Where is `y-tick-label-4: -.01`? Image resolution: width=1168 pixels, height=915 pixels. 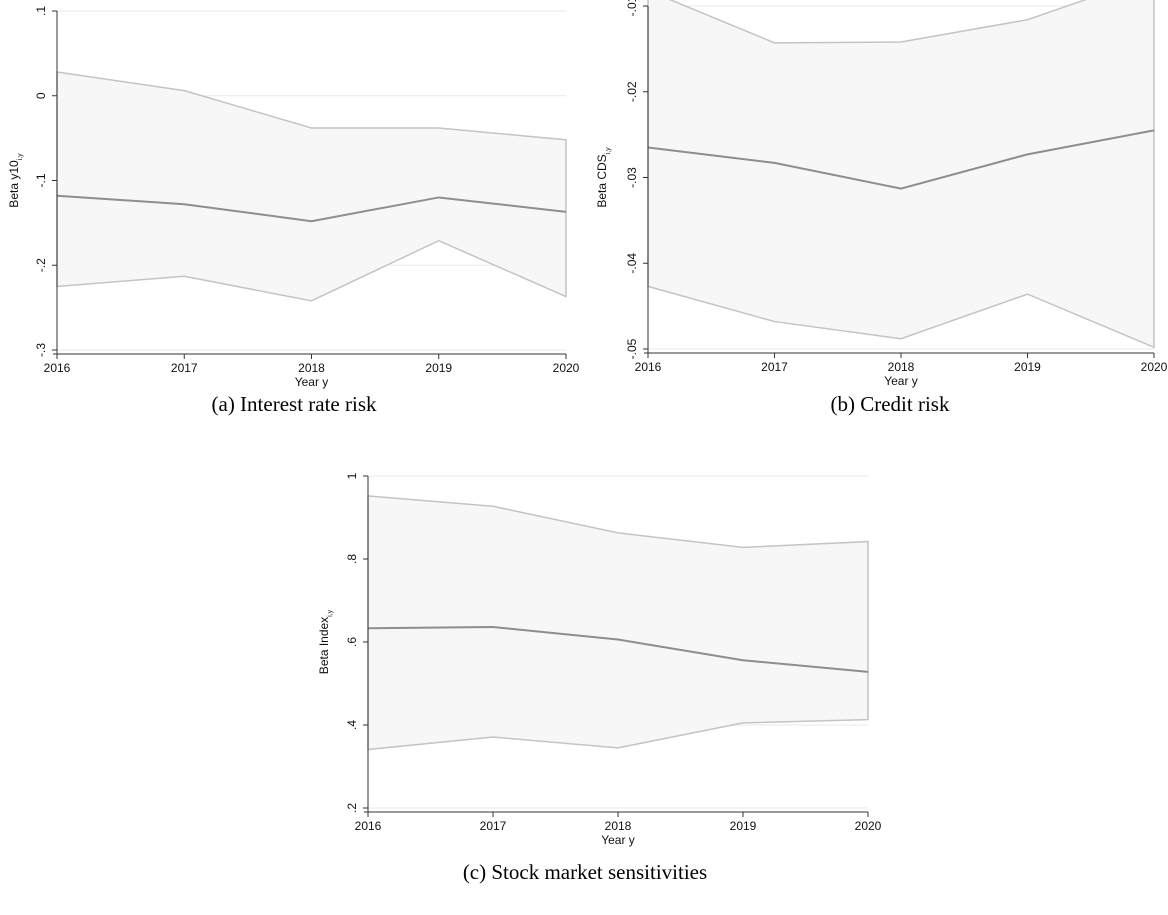
y-tick-label-4: -.01 is located at coordinates (632, 8).